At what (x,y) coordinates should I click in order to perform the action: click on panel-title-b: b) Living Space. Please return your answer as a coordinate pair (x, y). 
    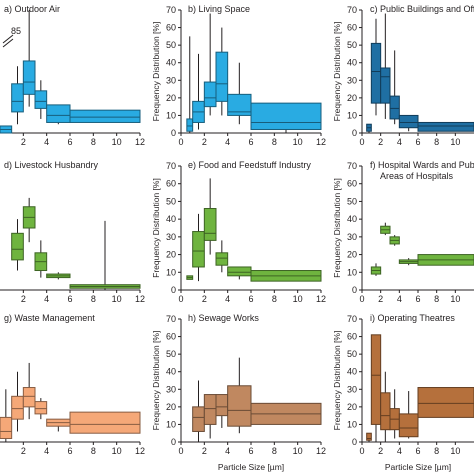
    Looking at the image, I should click on (219, 9).